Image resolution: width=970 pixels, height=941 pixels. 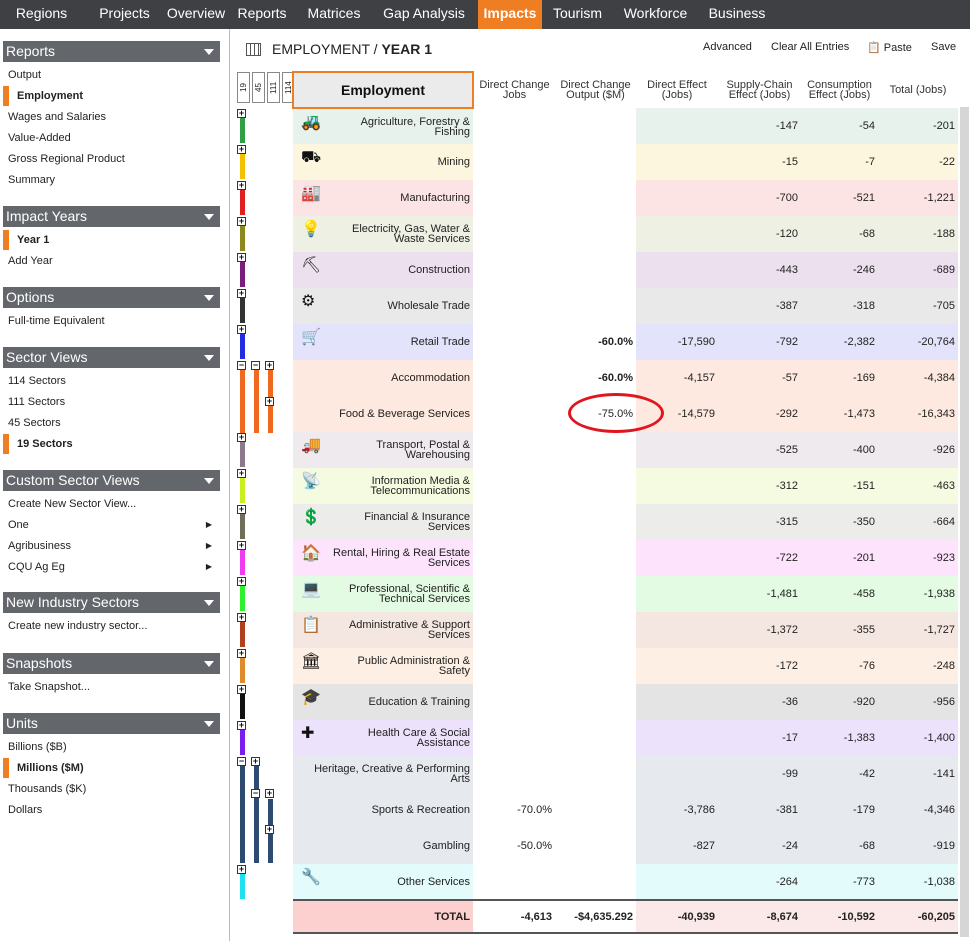 I want to click on sector-name-cell: 🚜 Agriculture, Forestry & Fishing, so click(x=383, y=126).